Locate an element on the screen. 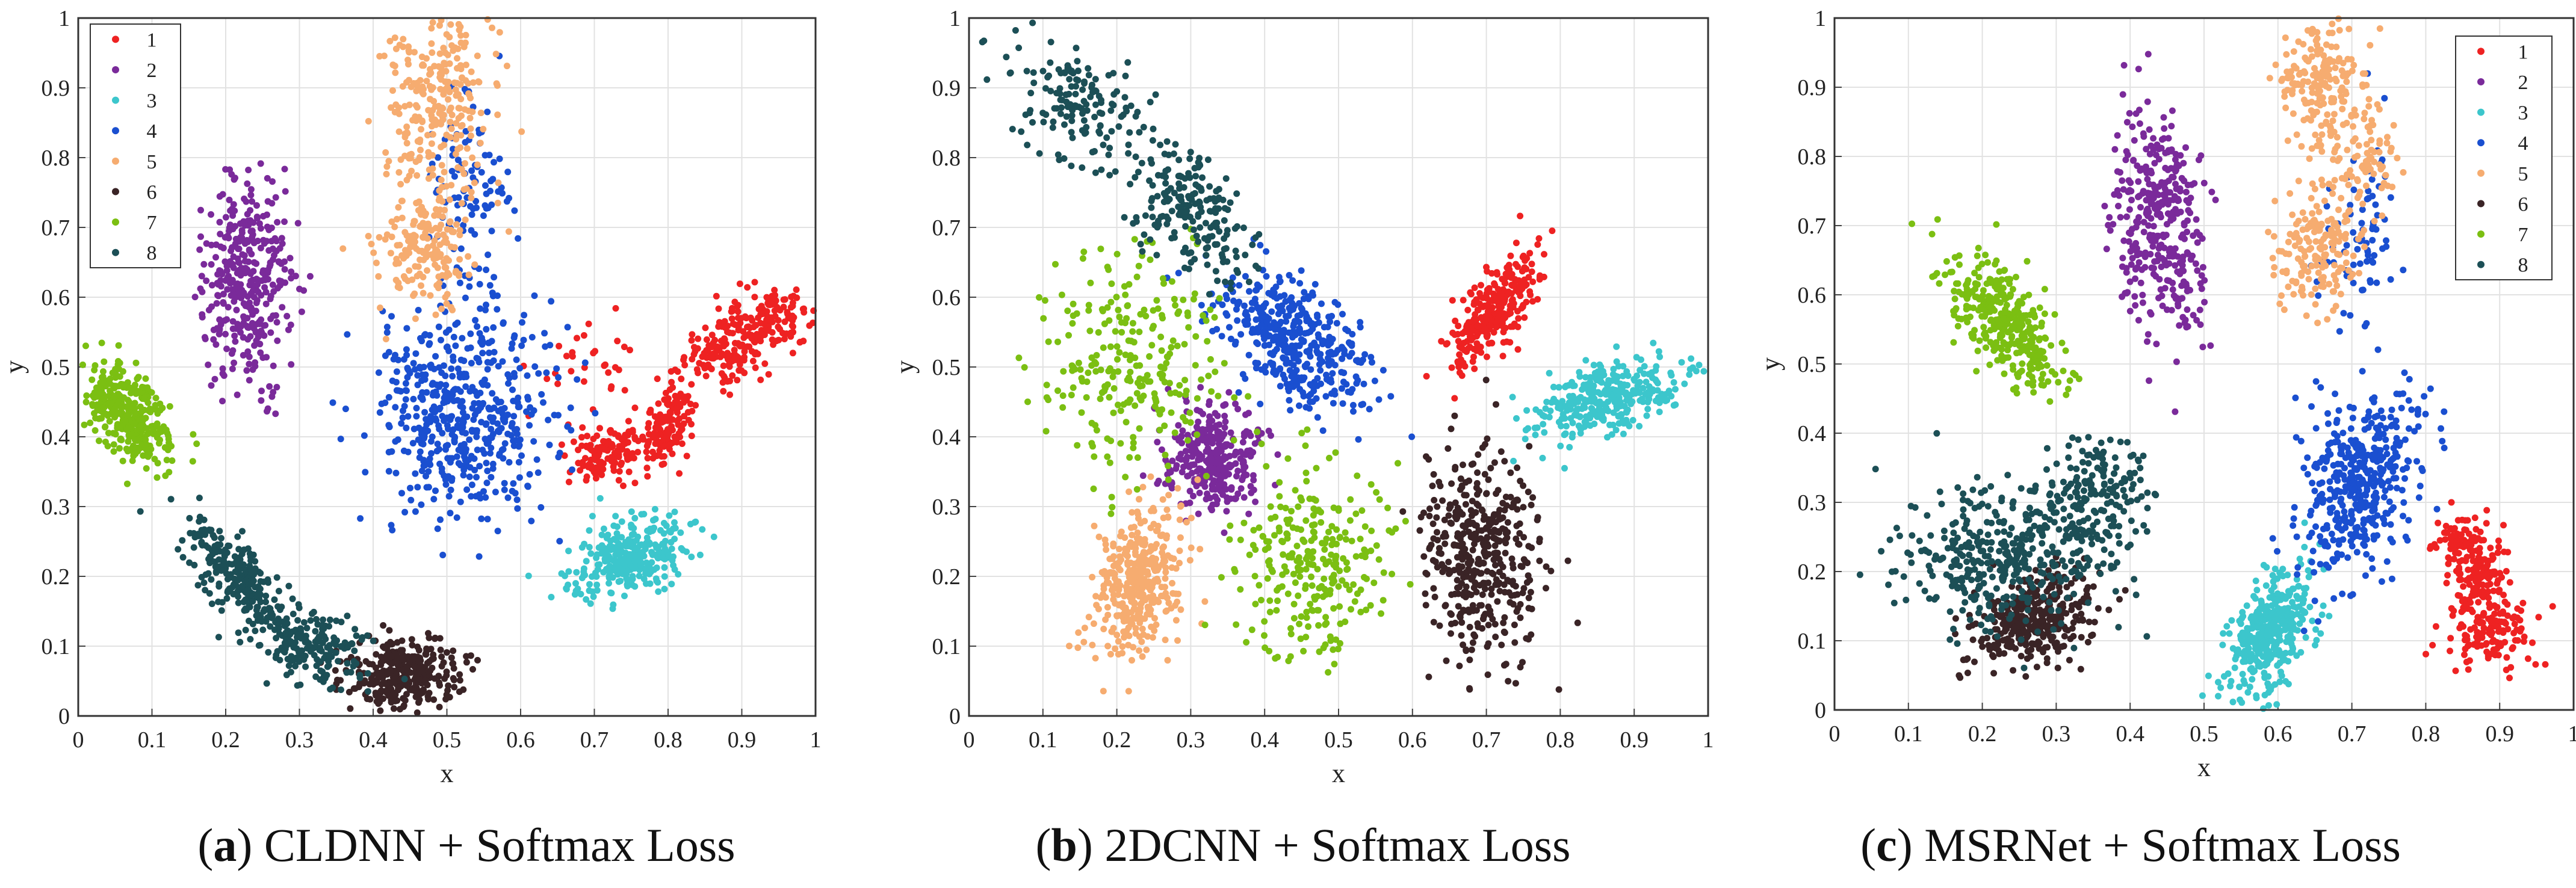  y-axis-label: y is located at coordinates (14, 367).